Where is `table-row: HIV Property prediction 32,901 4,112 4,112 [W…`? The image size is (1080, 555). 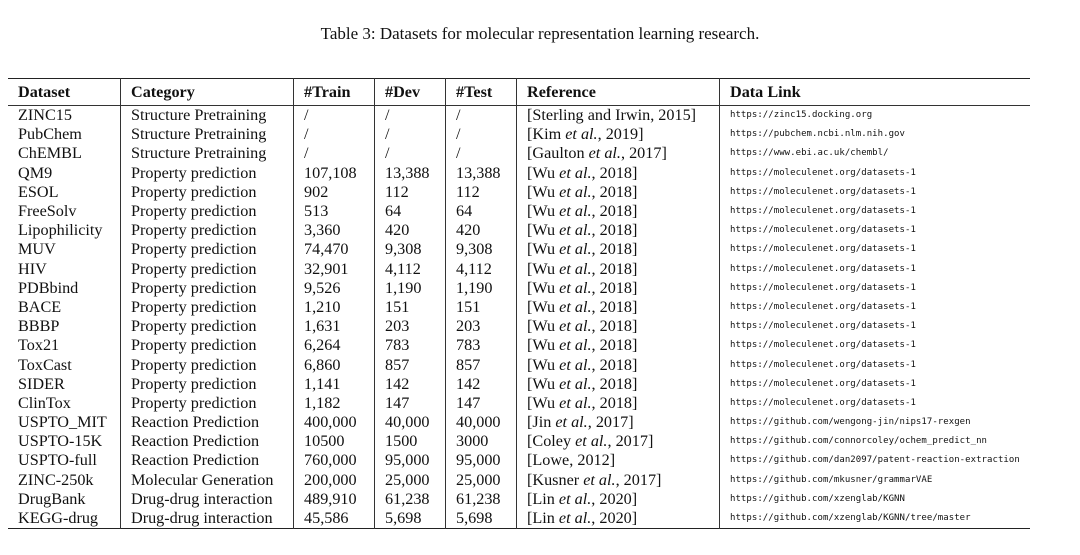 table-row: HIV Property prediction 32,901 4,112 4,112 [W… is located at coordinates (519, 269).